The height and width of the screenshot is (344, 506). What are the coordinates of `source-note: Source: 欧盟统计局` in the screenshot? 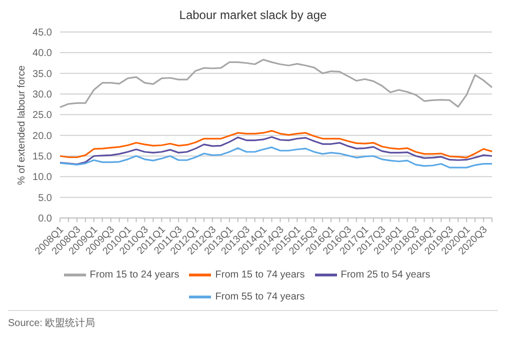 It's located at (52, 323).